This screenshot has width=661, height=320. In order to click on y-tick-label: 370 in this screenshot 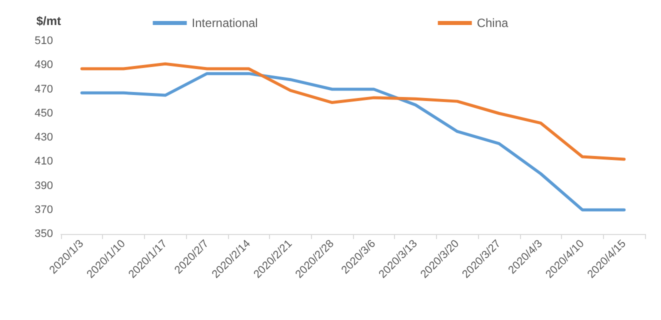, I will do `click(43, 210)`.